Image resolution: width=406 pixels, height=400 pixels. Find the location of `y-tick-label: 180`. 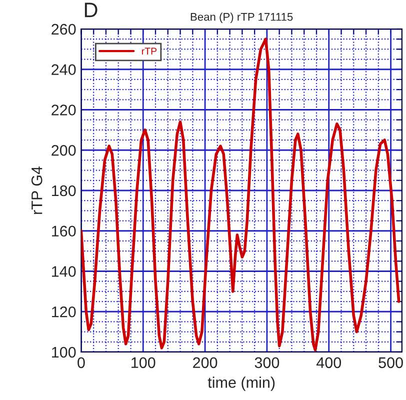

y-tick-label: 180 is located at coordinates (64, 190).